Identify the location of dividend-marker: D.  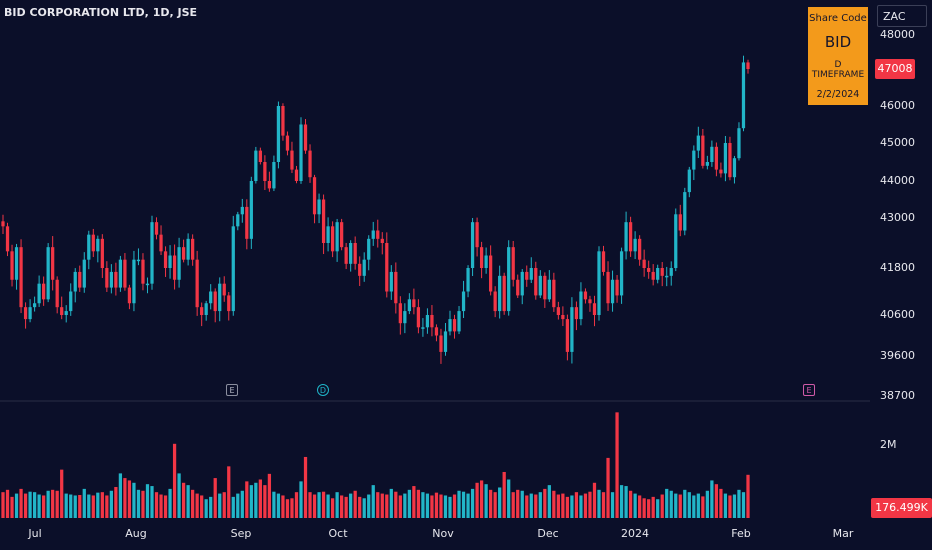
(323, 390).